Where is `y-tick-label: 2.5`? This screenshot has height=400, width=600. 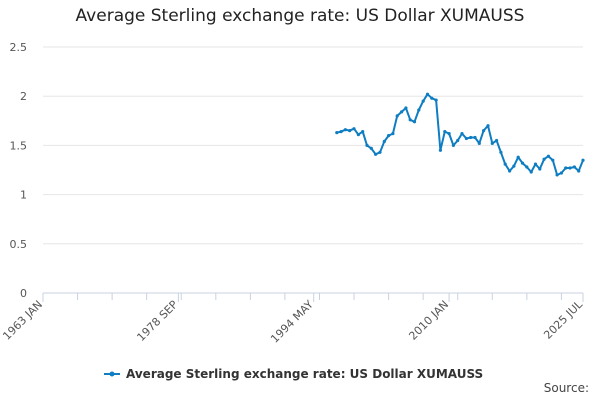 y-tick-label: 2.5 is located at coordinates (19, 47).